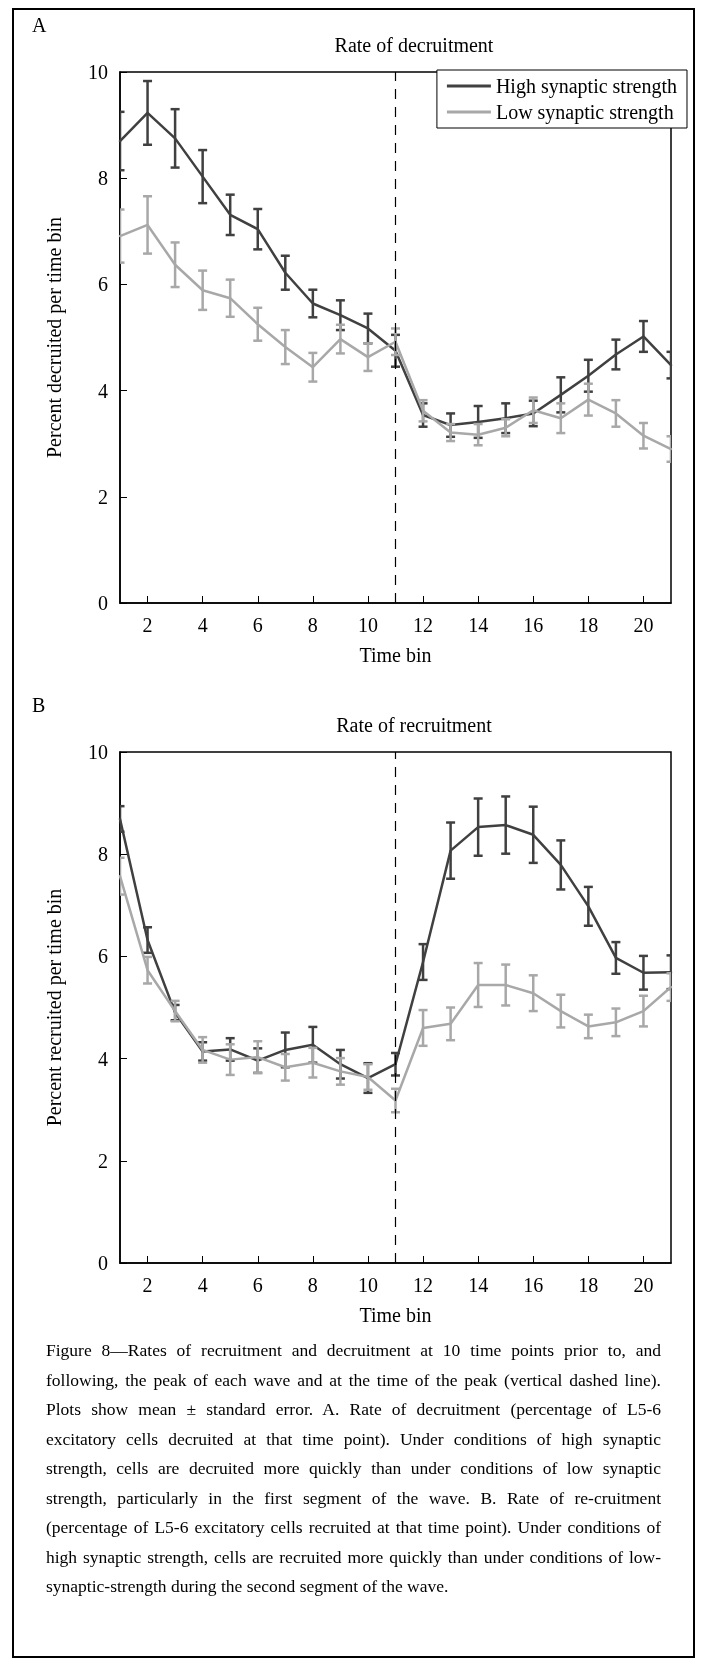 The height and width of the screenshot is (1669, 709). What do you see at coordinates (414, 725) in the screenshot?
I see `chart-title: Rate of recruitment` at bounding box center [414, 725].